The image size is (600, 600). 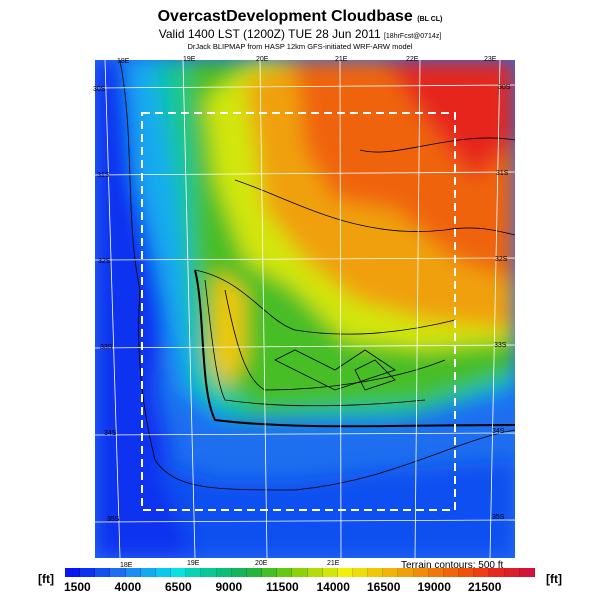 What do you see at coordinates (554, 579) in the screenshot?
I see `unit-label-right: [ft]` at bounding box center [554, 579].